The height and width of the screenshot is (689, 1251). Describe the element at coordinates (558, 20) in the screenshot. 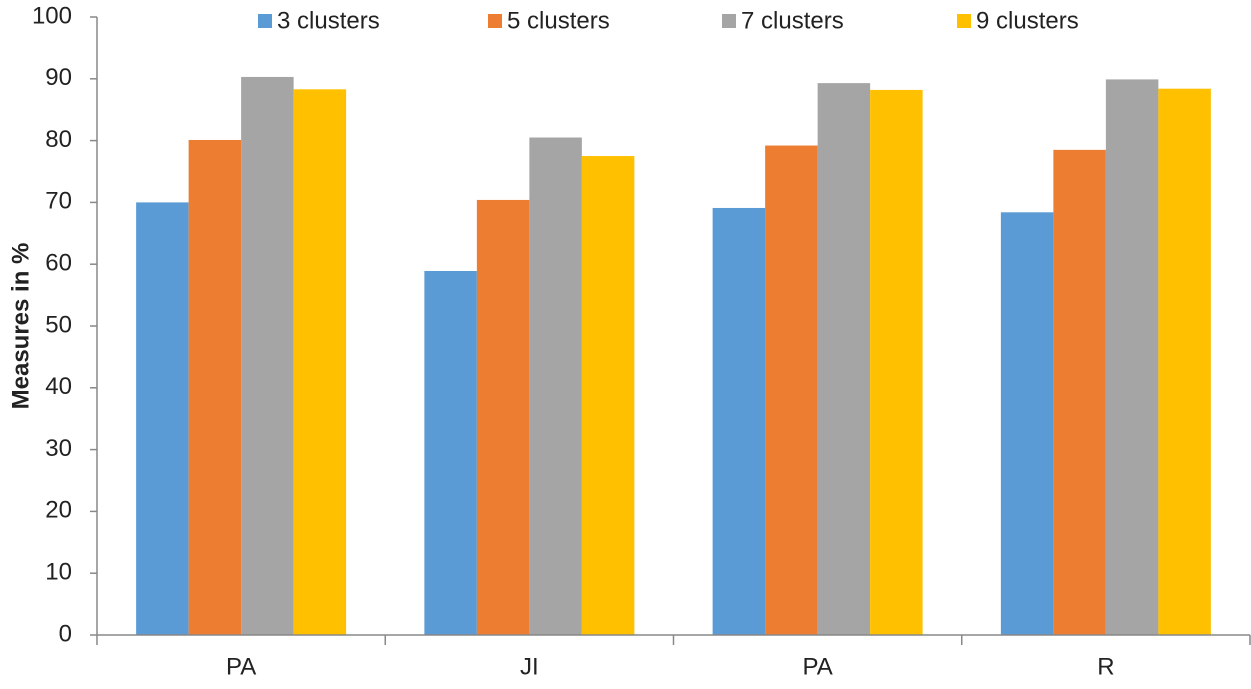

I see `legend-label: 5 clusters` at that location.